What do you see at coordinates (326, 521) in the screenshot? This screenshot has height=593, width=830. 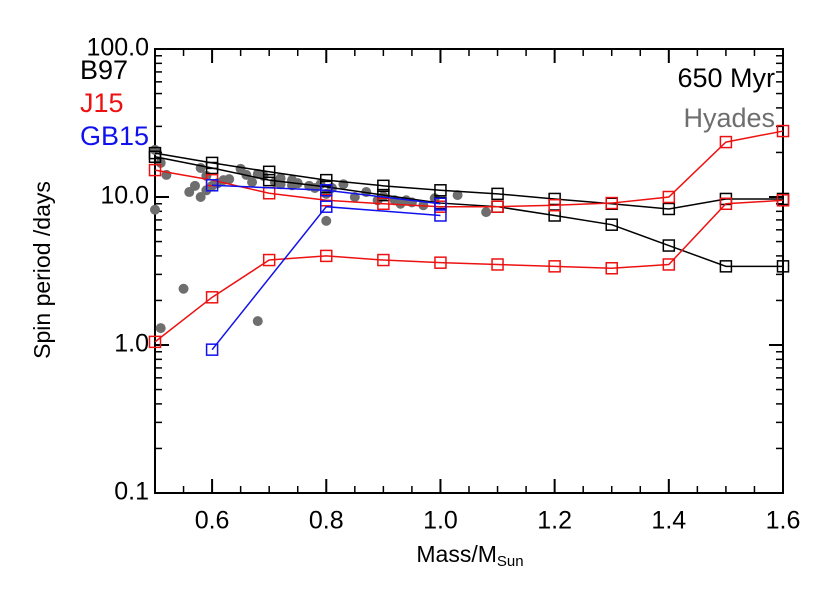 I see `x-tick-label: 0.8` at bounding box center [326, 521].